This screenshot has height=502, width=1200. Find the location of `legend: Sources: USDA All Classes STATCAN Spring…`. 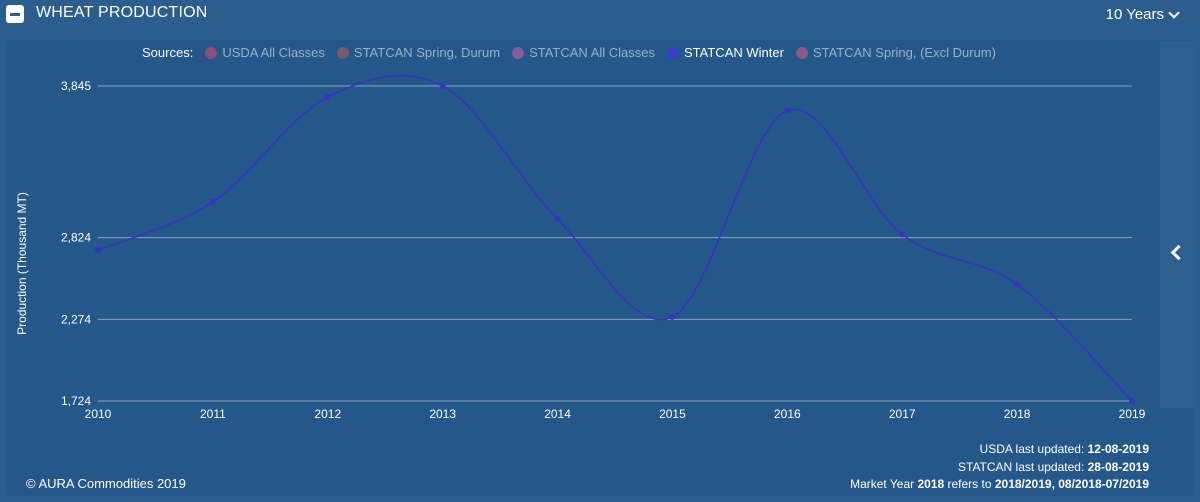

legend: Sources: USDA All Classes STATCAN Spring… is located at coordinates (575, 52).